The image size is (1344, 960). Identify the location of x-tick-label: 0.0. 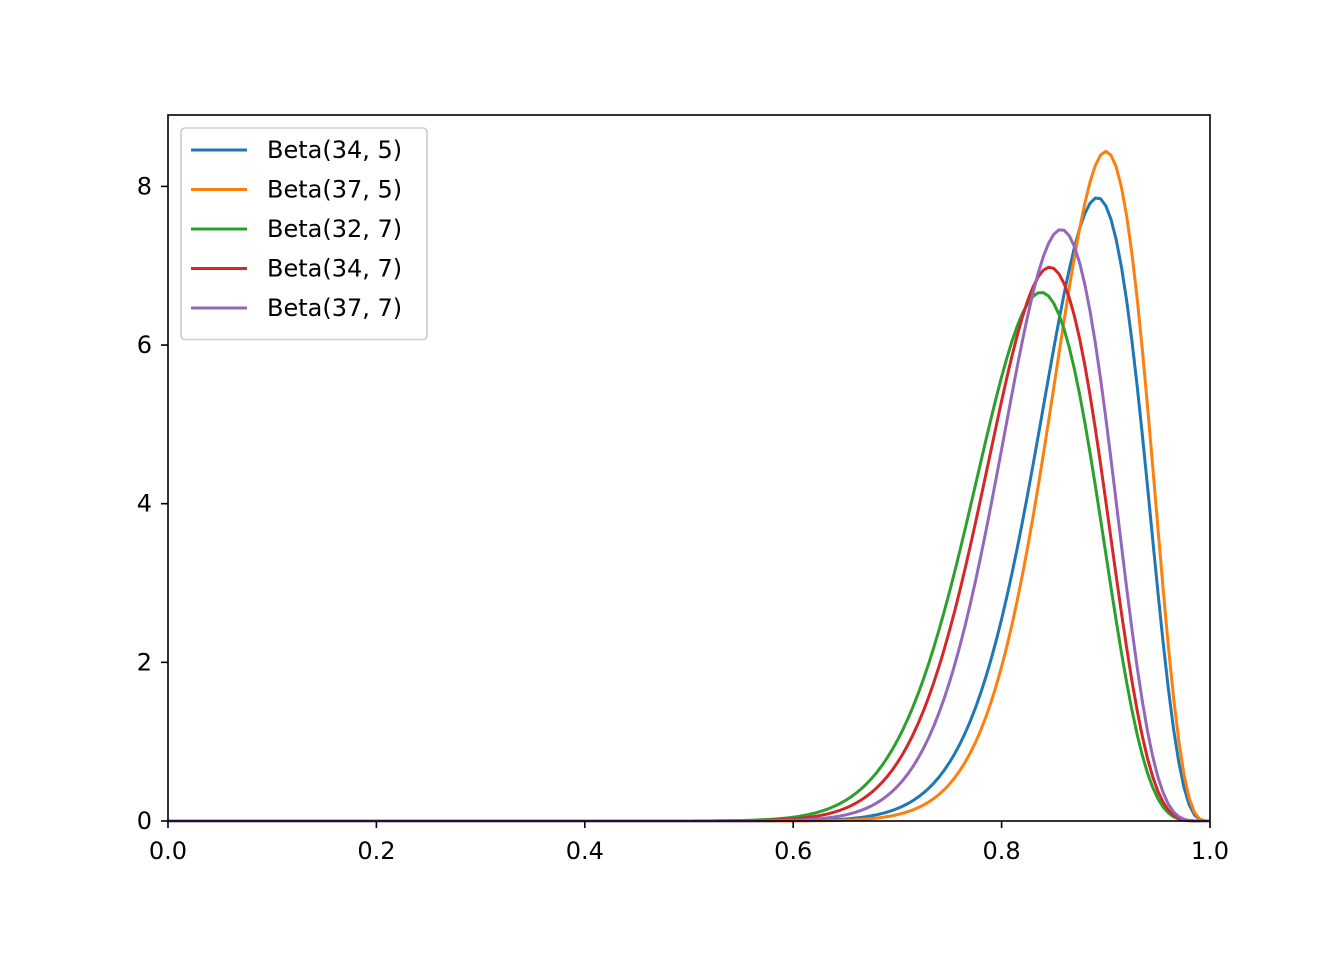
(168, 851).